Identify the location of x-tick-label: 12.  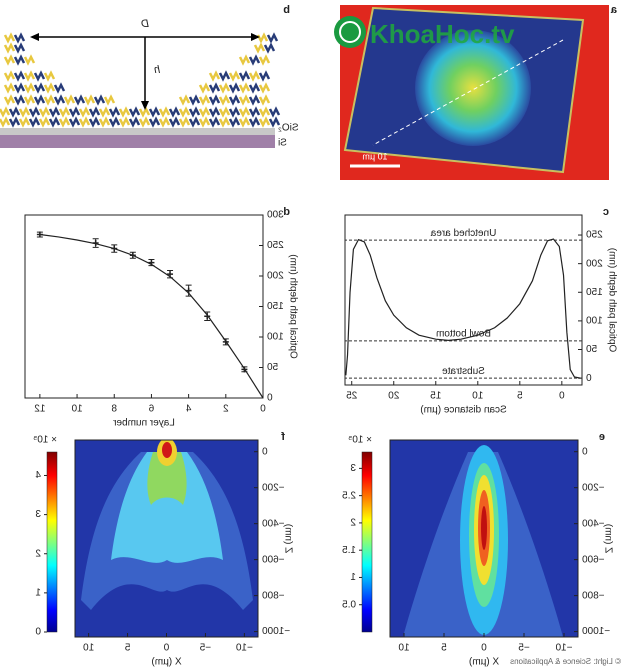
(40, 409).